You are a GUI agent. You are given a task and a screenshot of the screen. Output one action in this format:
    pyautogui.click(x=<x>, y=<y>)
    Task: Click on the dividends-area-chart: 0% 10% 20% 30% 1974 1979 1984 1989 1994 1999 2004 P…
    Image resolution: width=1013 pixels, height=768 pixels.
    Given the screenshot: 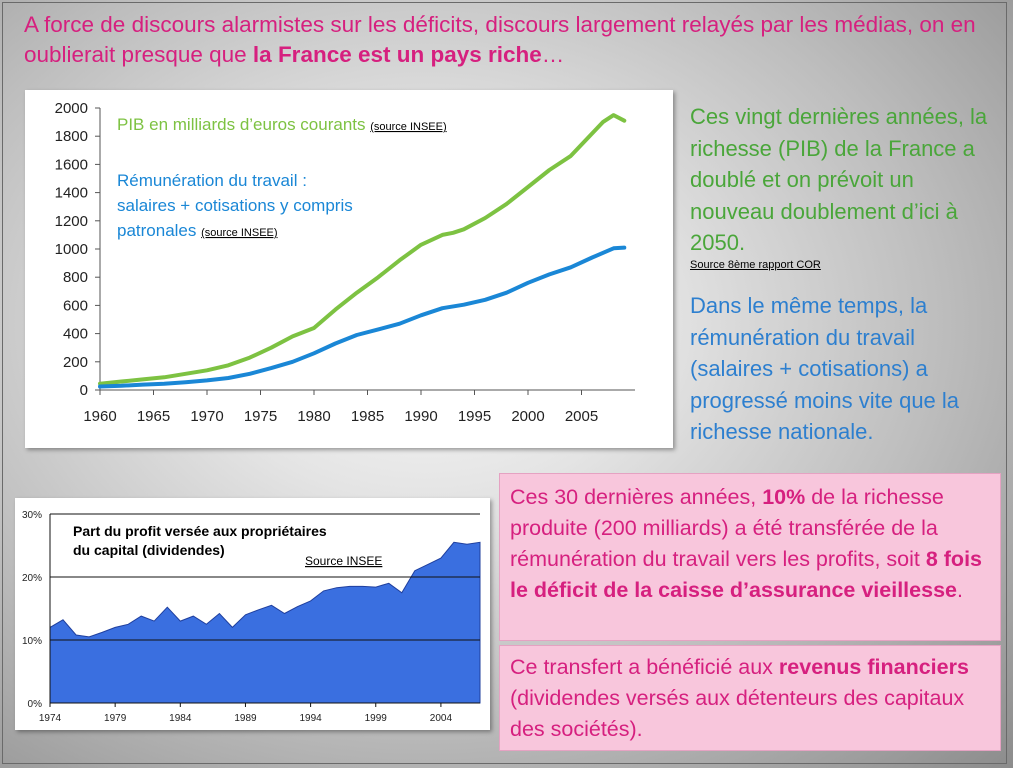 What is the action you would take?
    pyautogui.click(x=251, y=617)
    